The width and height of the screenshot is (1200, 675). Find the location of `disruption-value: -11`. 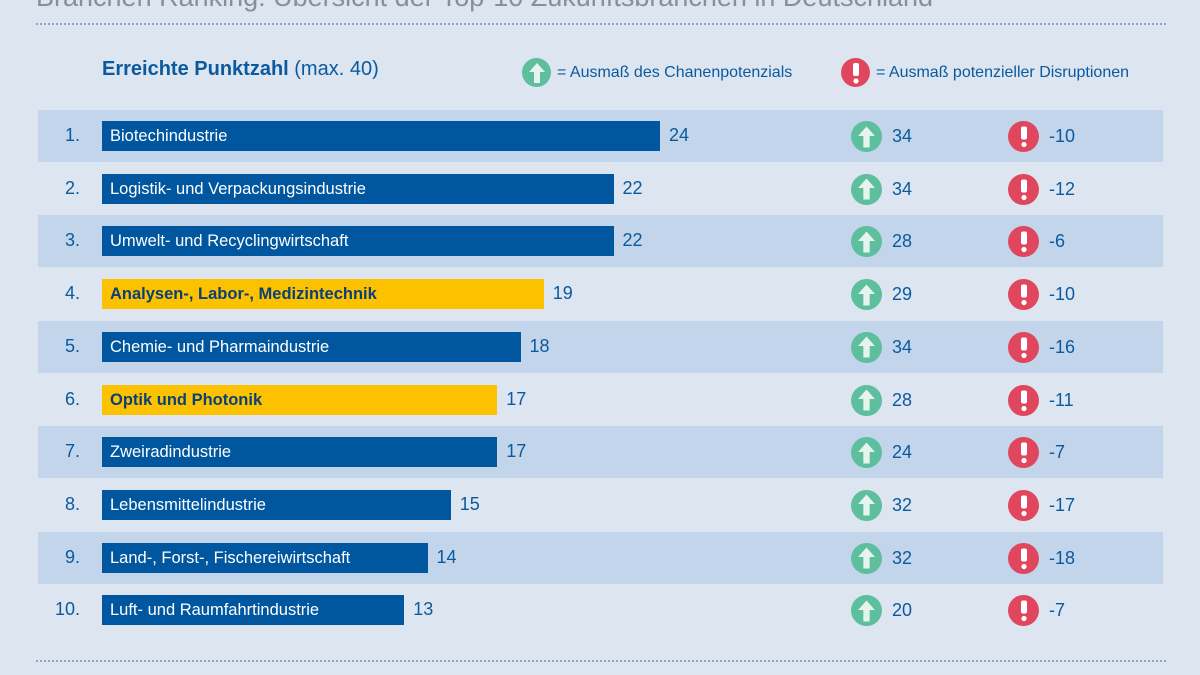

disruption-value: -11 is located at coordinates (1061, 399).